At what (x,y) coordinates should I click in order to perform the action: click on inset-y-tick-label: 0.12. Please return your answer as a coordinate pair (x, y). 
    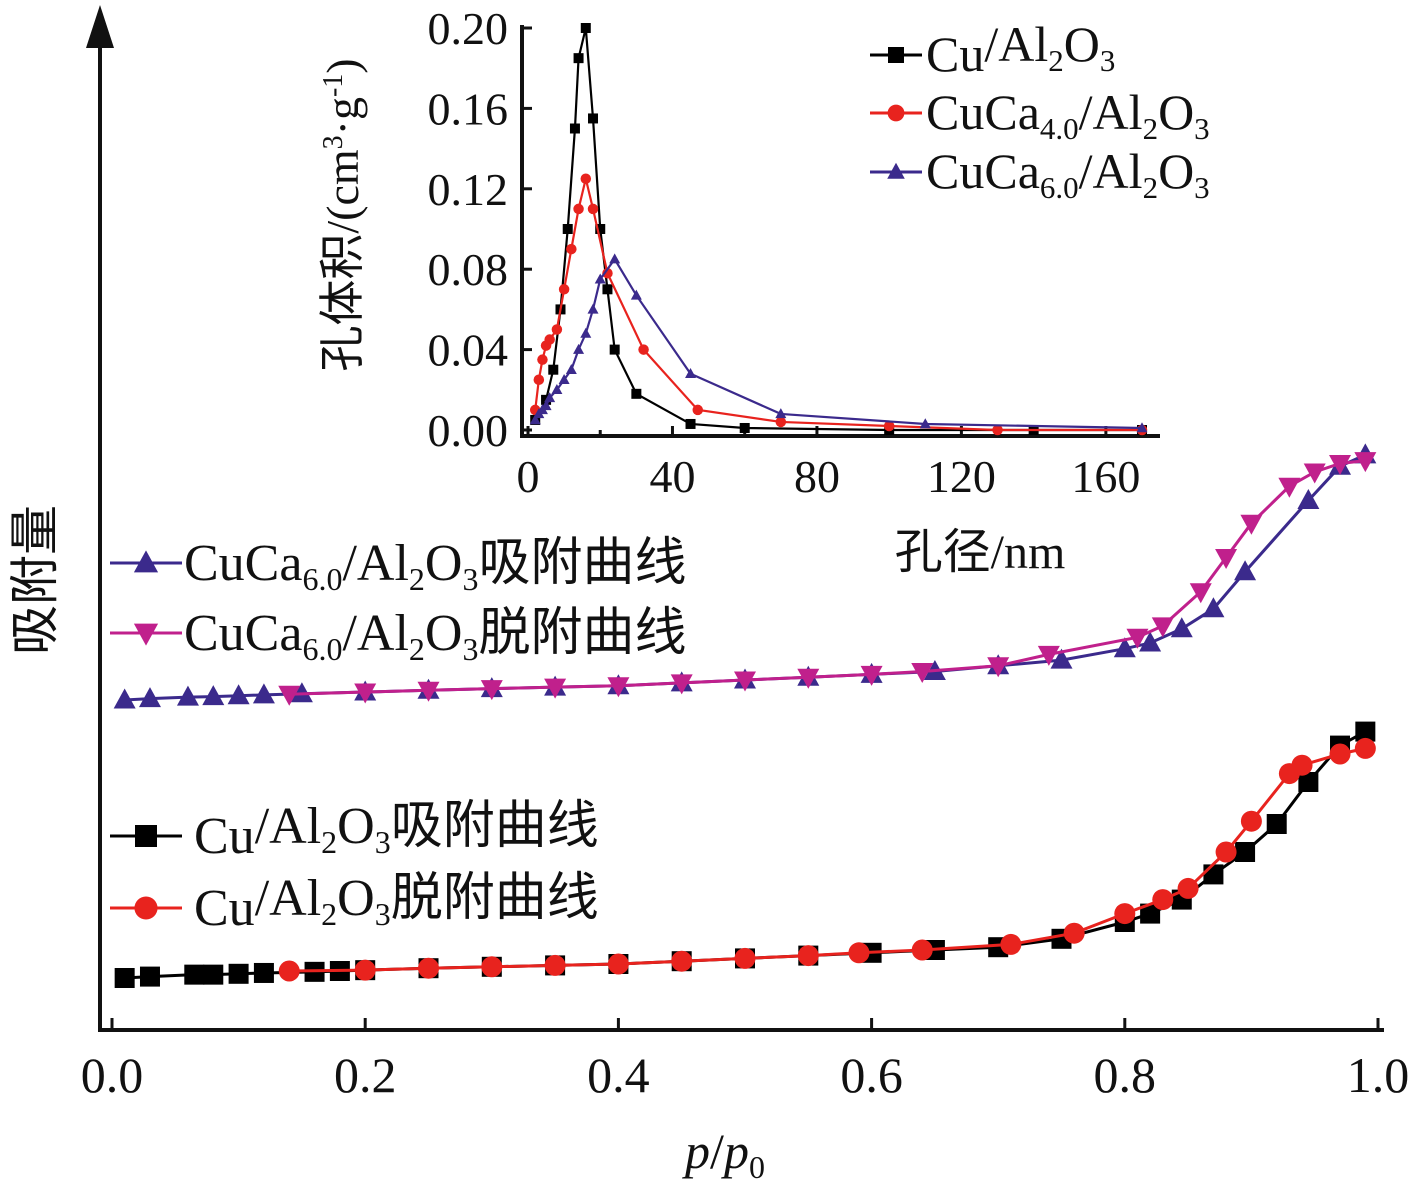
    Looking at the image, I should click on (468, 189).